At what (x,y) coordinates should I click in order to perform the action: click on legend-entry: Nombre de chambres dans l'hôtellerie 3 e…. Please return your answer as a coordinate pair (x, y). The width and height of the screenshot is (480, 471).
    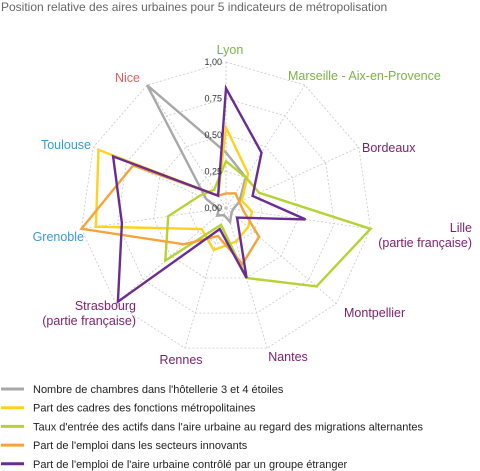
    Looking at the image, I should click on (158, 390).